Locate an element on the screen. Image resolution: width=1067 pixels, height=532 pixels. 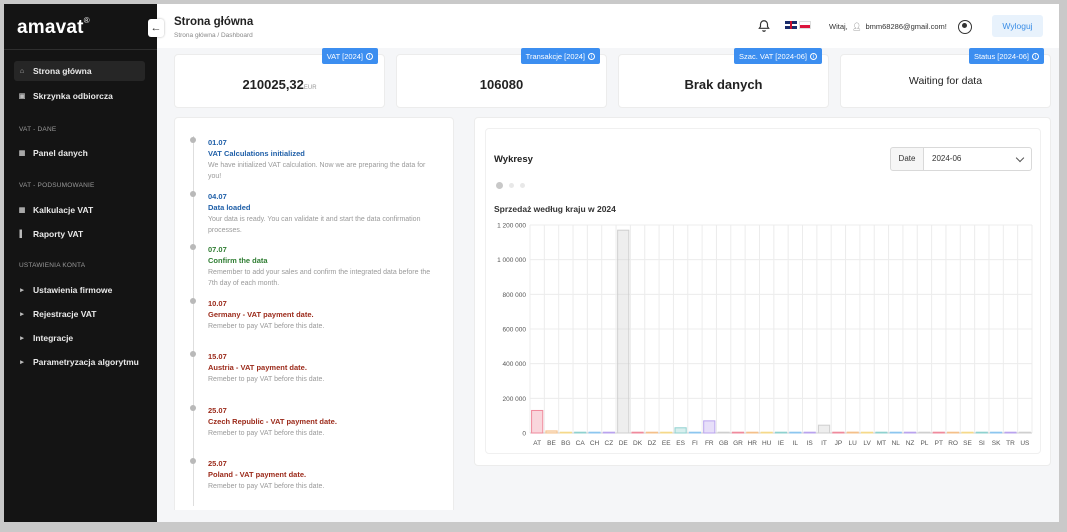
timeline-date: 07.07 is located at coordinates (217, 249).